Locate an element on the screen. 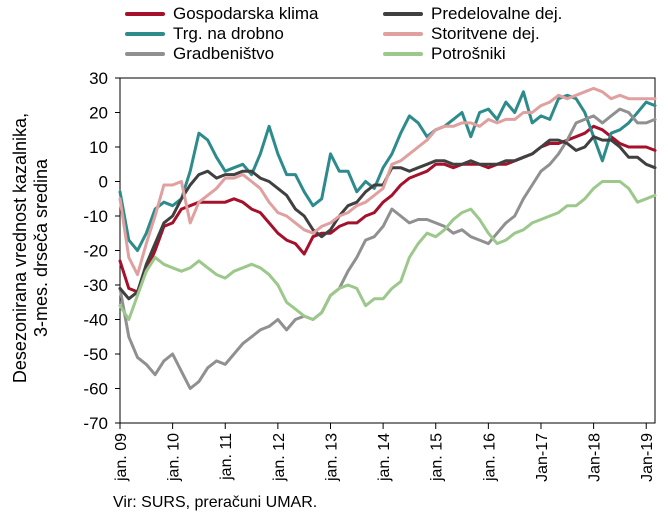 Image resolution: width=668 pixels, height=520 pixels. y-tick-label: -30 is located at coordinates (95, 285).